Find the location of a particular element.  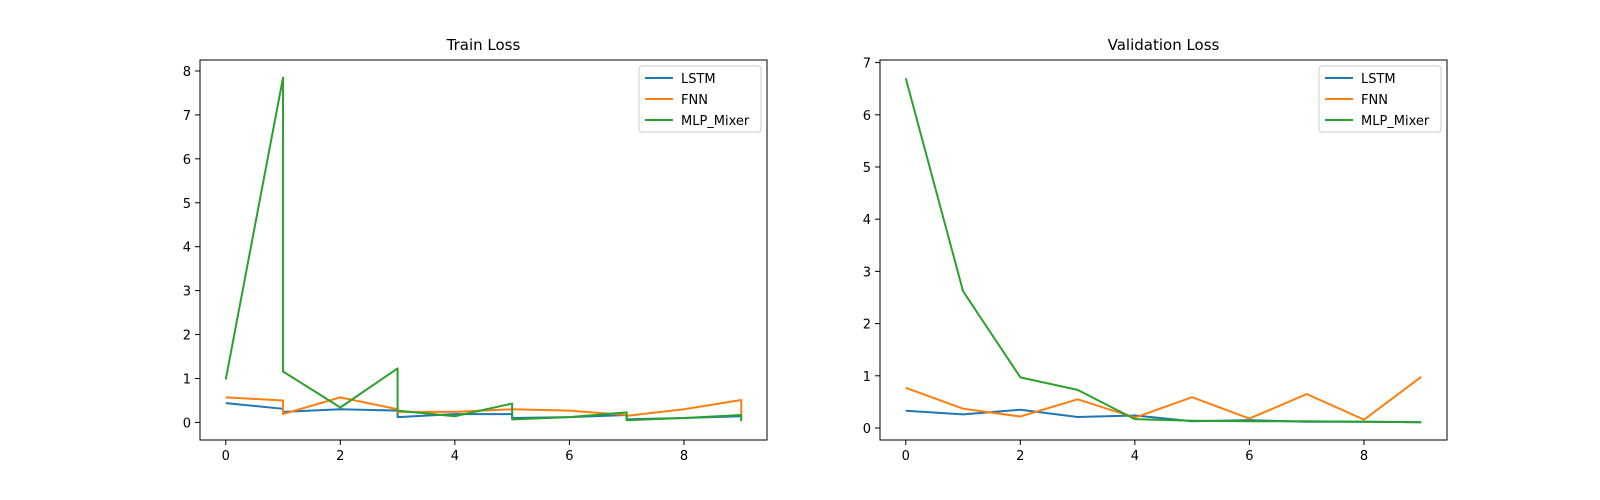

y-axis: 0 1 2 3 4 5 6 7 8 is located at coordinates (191, 248).